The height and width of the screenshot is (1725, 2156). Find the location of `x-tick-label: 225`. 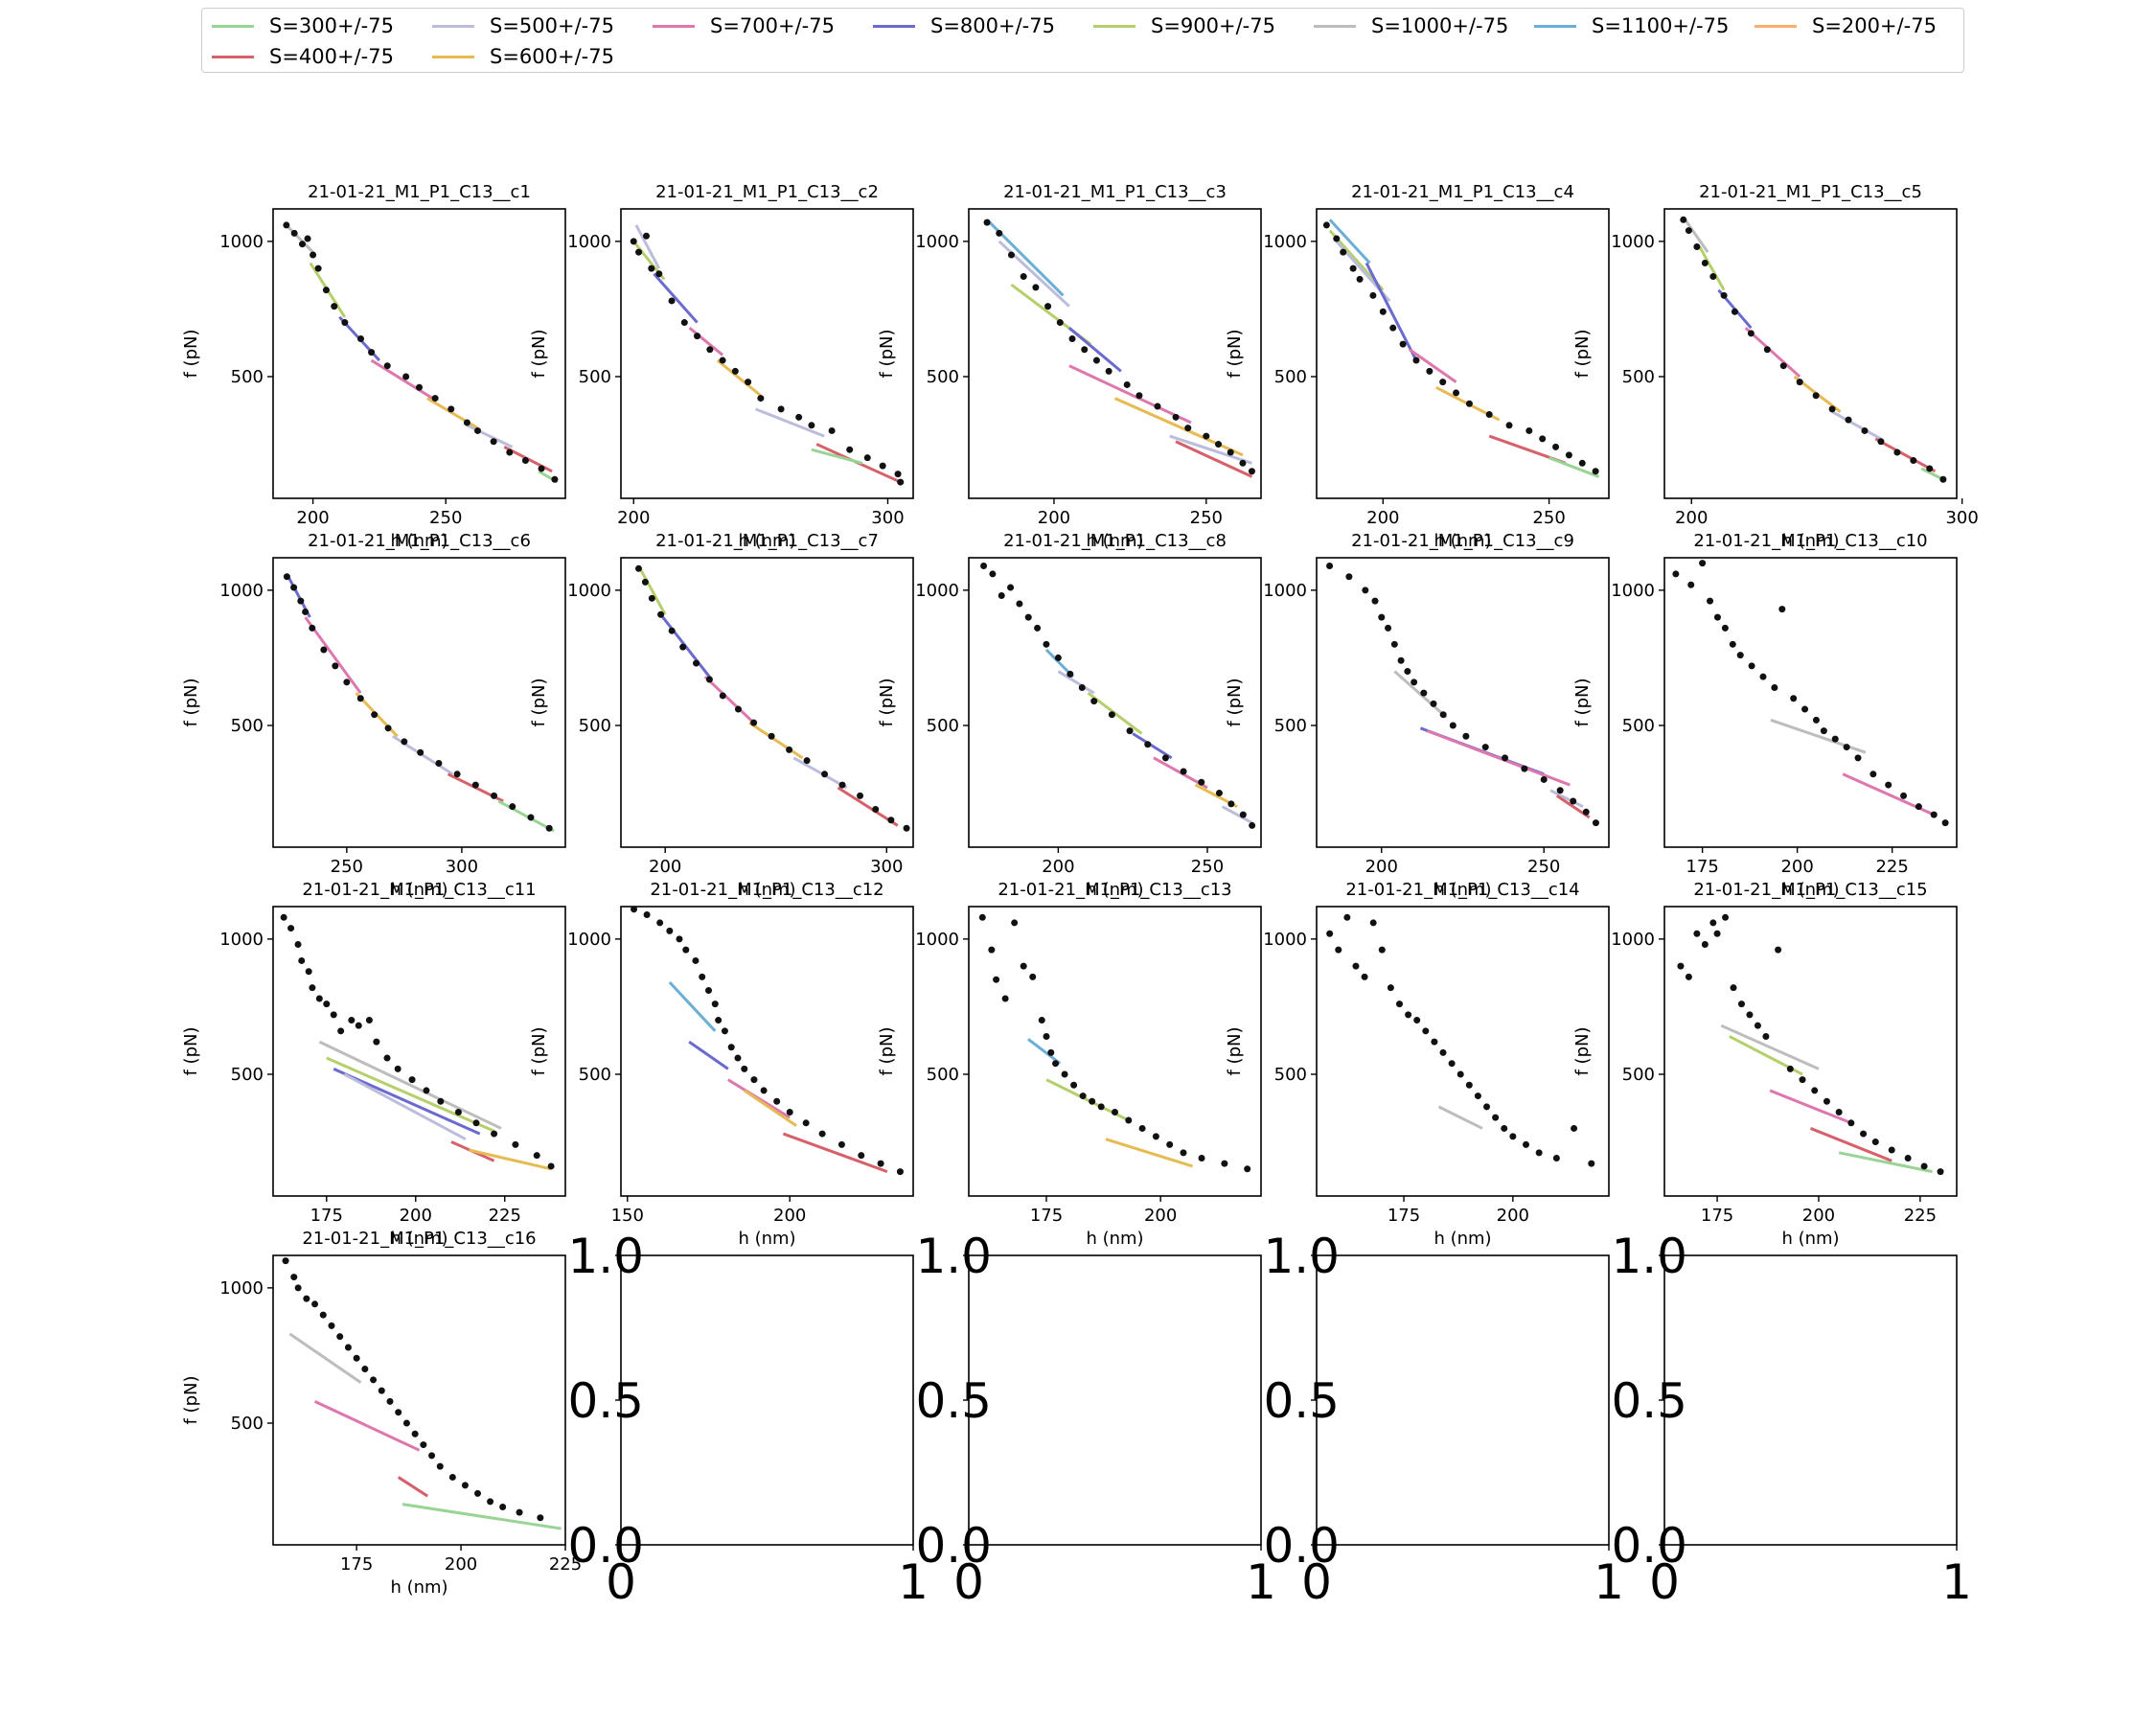

x-tick-label: 225 is located at coordinates (565, 1564).